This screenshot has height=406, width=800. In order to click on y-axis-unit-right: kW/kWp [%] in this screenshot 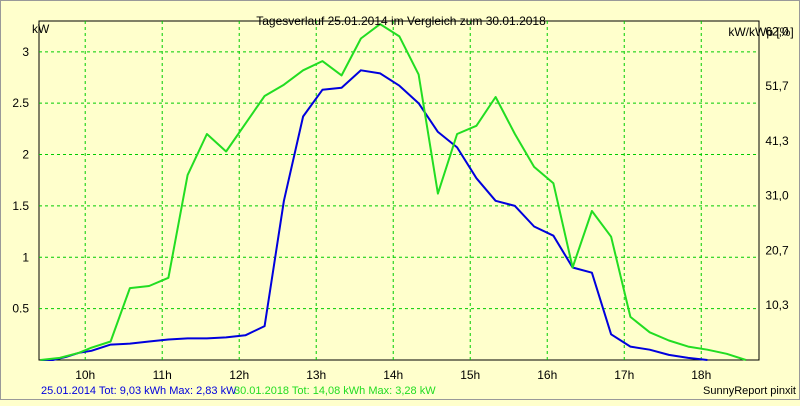, I will do `click(760, 32)`.